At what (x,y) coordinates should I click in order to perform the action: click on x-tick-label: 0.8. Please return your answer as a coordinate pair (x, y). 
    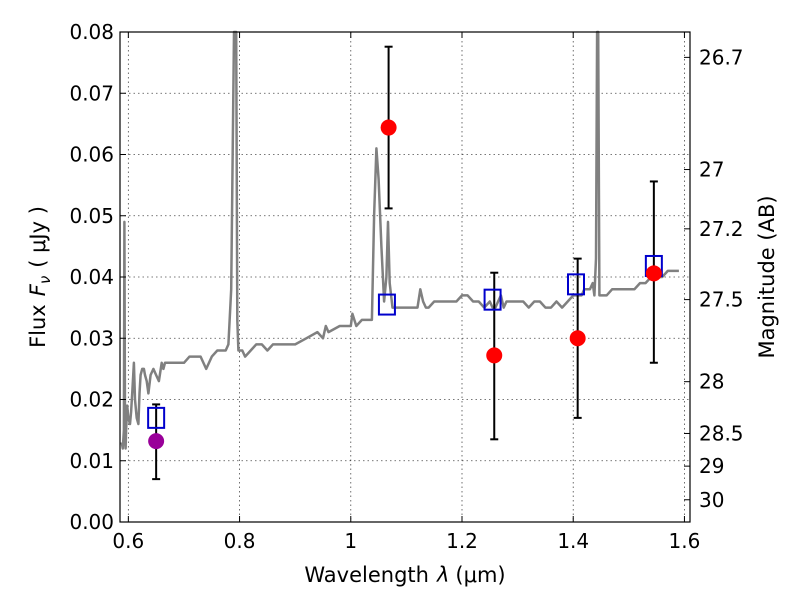
    Looking at the image, I should click on (240, 541).